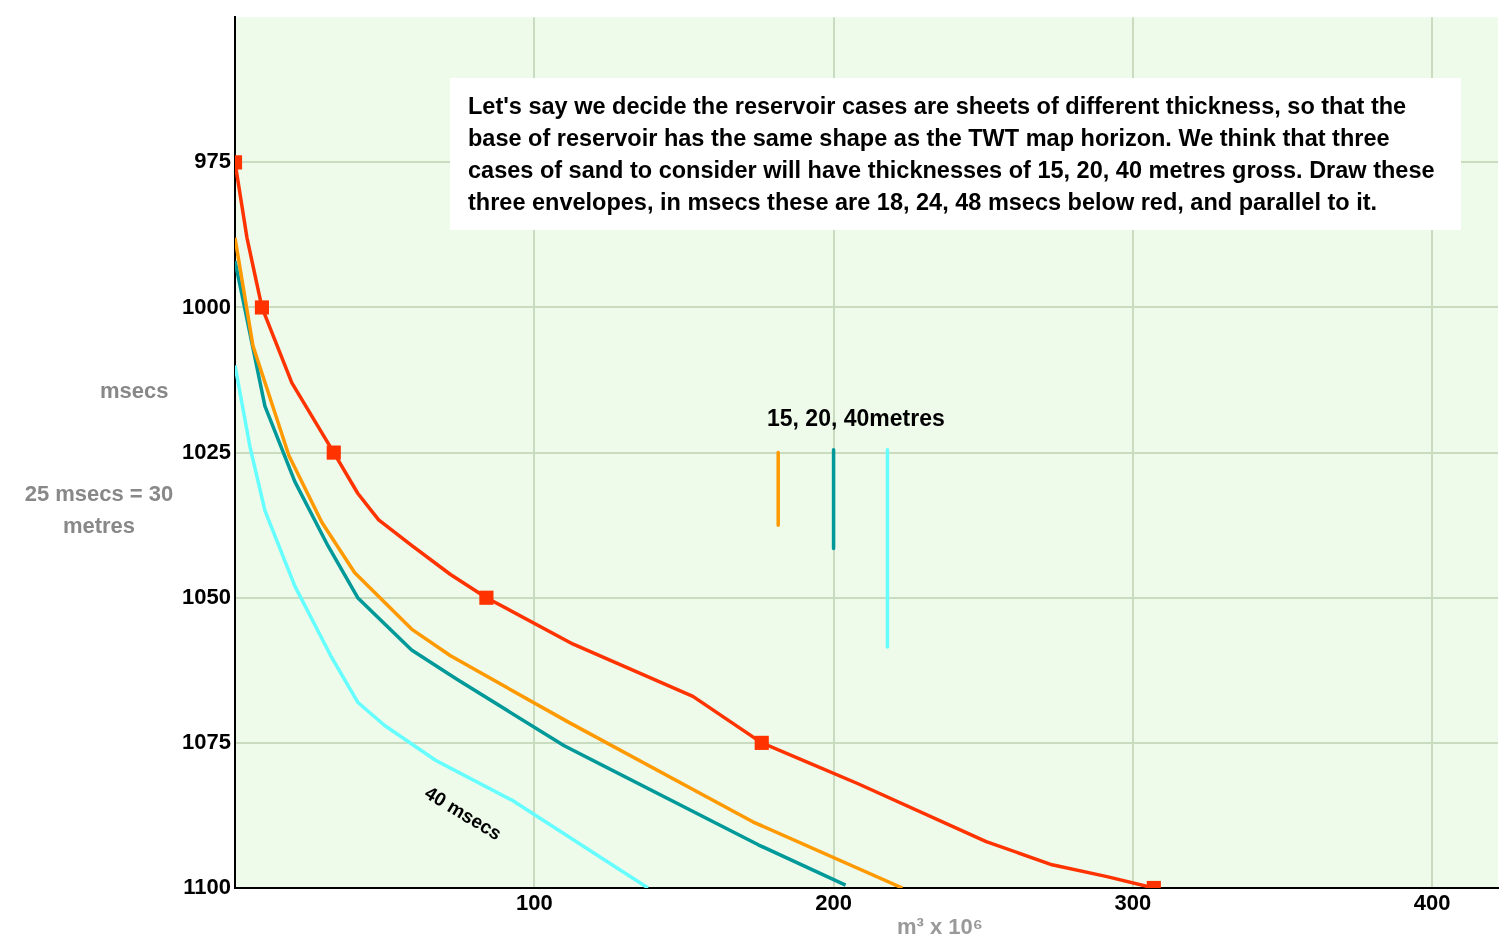 The image size is (1508, 944). I want to click on y-axis-title: msecs, so click(134, 391).